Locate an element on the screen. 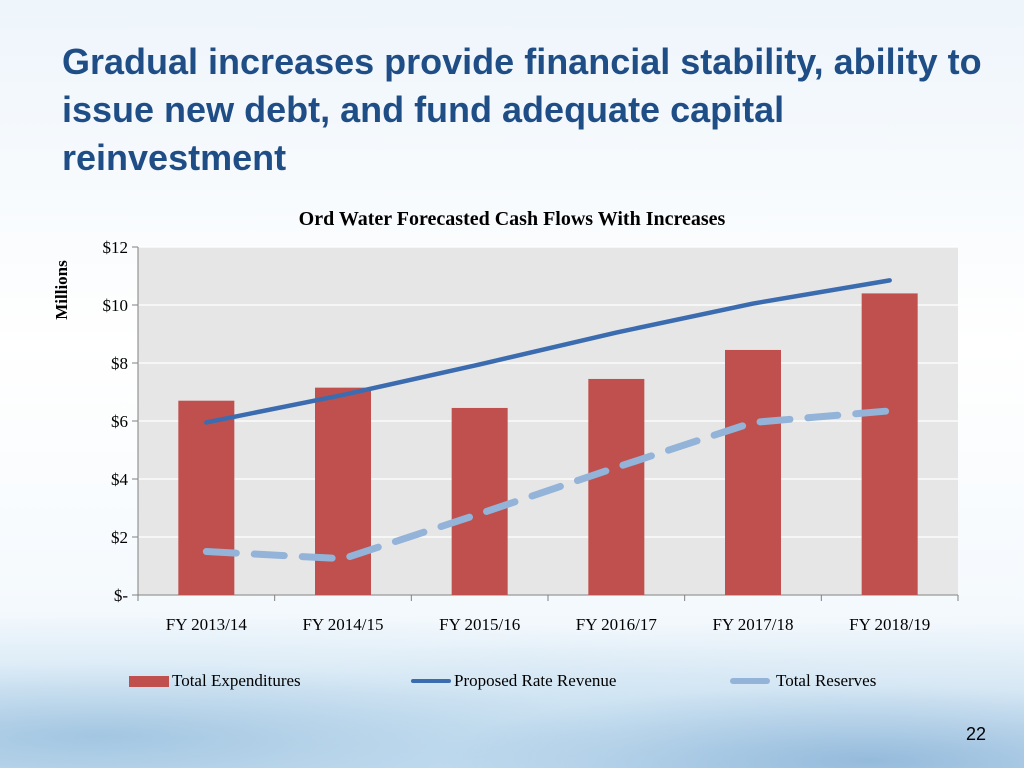  legend-item-total-reserves: Total Reserves is located at coordinates (803, 681).